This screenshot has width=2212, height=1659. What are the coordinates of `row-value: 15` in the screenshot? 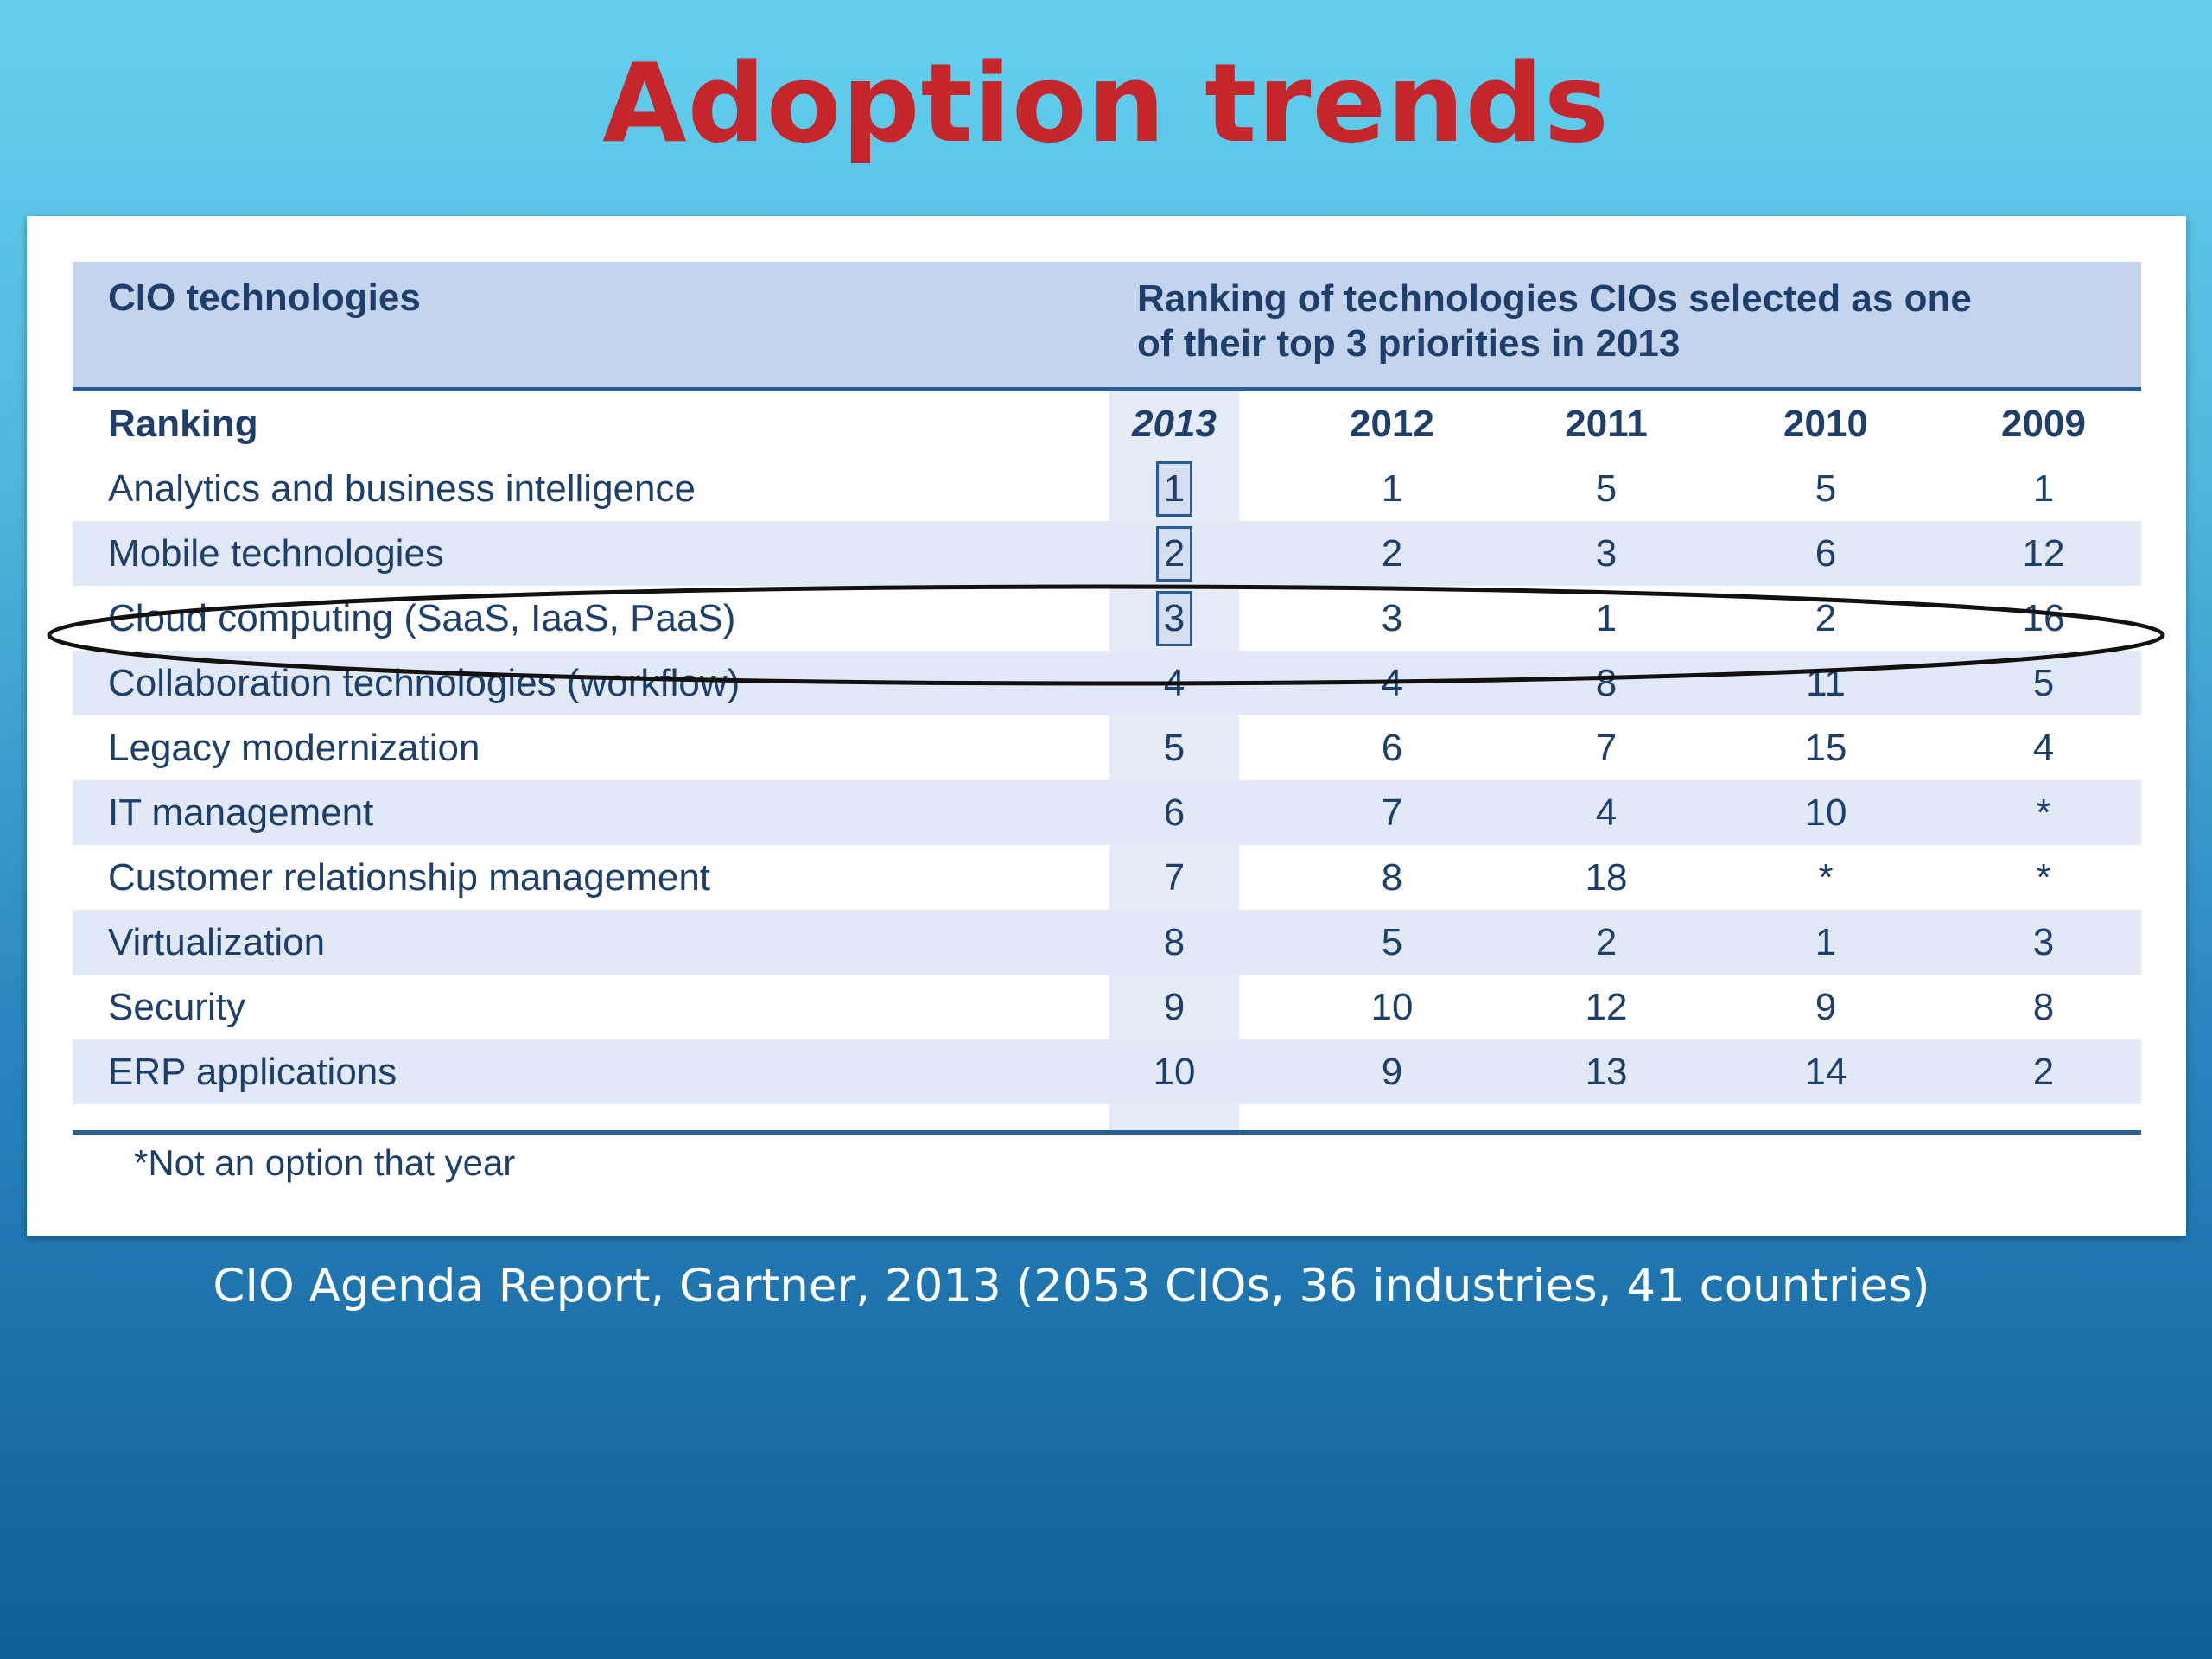 It's located at (1825, 748).